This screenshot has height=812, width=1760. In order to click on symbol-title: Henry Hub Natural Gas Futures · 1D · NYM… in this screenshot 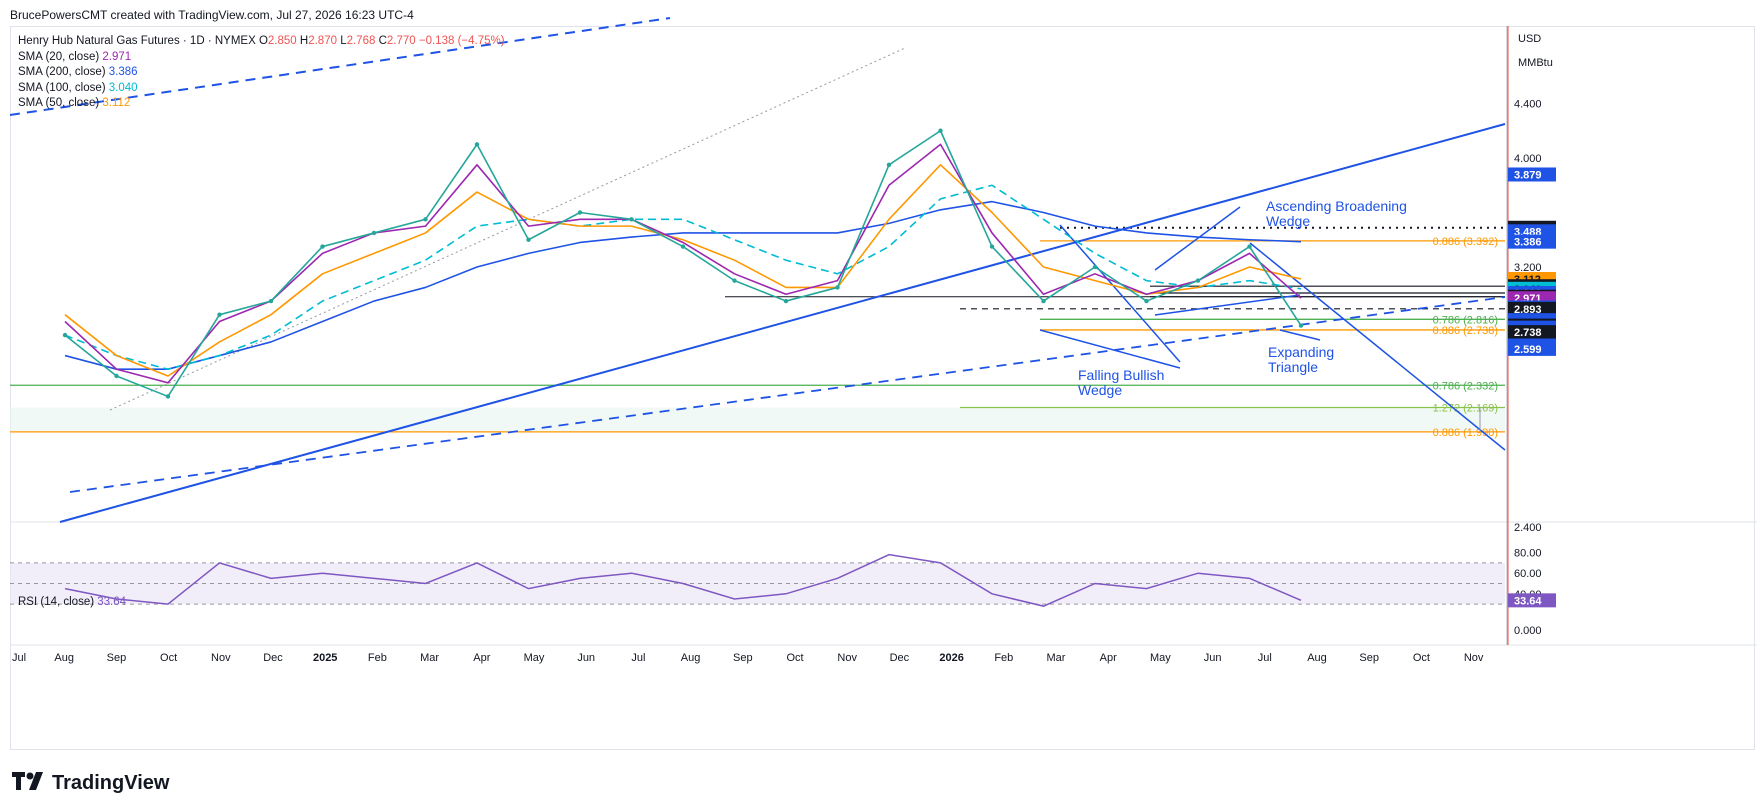, I will do `click(137, 41)`.